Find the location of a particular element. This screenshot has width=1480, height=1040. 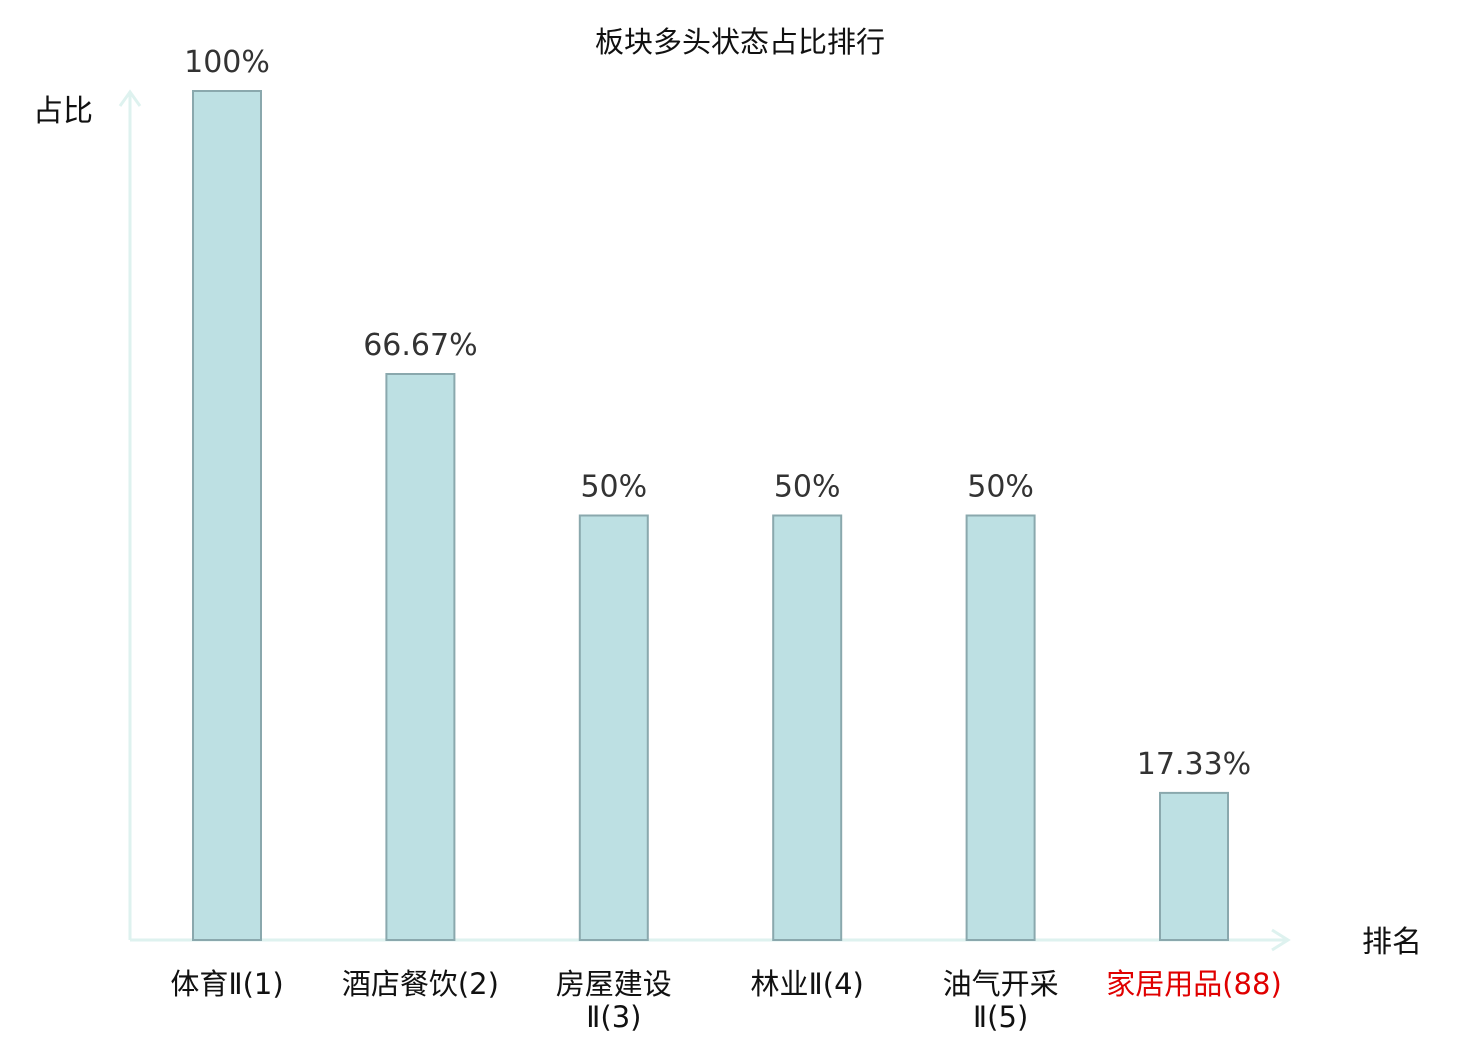

y-axis-label: 占比 is located at coordinates (63, 111).